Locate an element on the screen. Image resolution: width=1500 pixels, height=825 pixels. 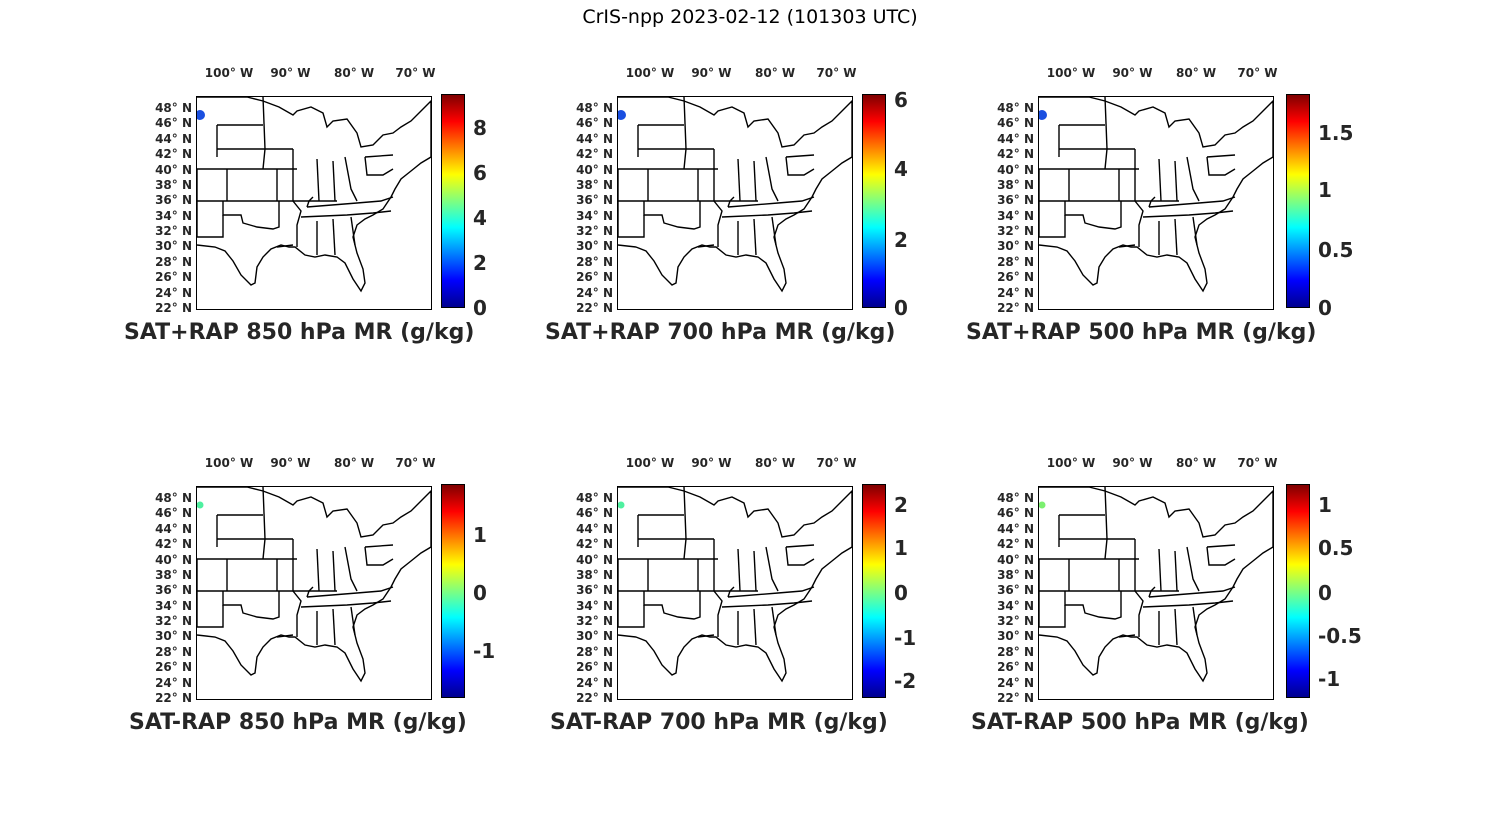
colorbar-tick-label: 1.5 is located at coordinates (1336, 132).